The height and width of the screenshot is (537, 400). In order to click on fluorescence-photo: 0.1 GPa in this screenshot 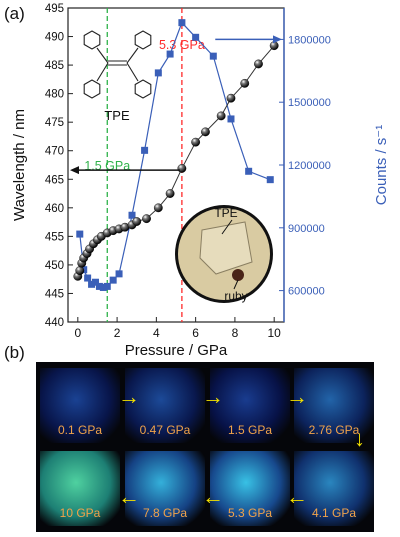, I will do `click(80, 405)`.